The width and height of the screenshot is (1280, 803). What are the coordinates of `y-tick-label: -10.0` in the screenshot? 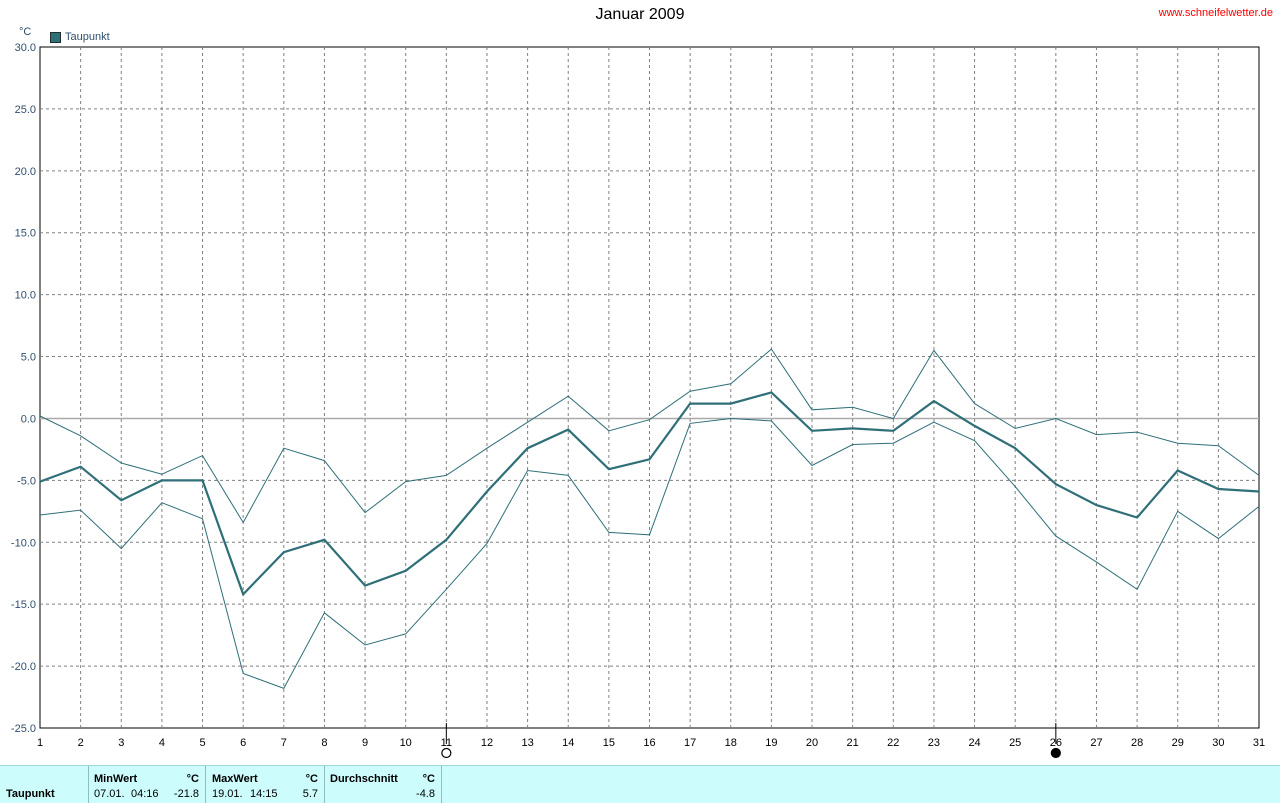 It's located at (23, 543).